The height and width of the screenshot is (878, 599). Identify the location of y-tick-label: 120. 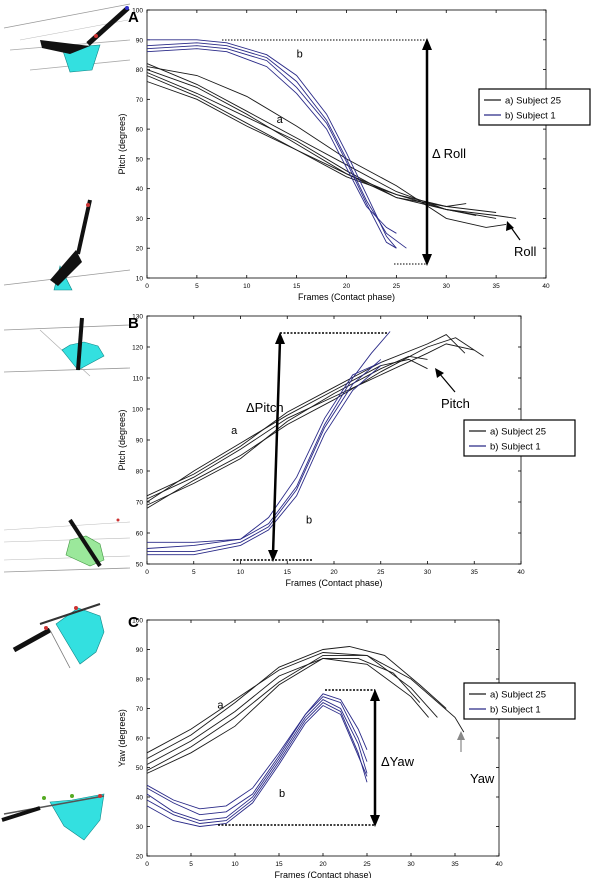
(137, 348).